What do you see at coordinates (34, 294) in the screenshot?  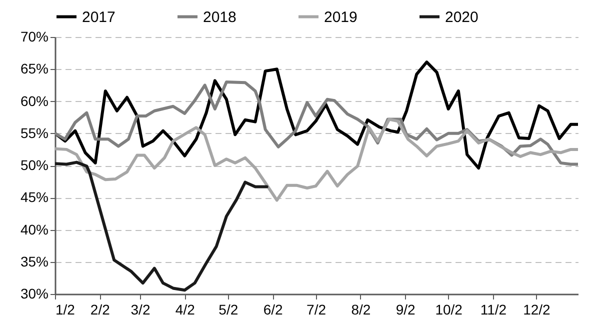 I see `y-tick-label: 30%` at bounding box center [34, 294].